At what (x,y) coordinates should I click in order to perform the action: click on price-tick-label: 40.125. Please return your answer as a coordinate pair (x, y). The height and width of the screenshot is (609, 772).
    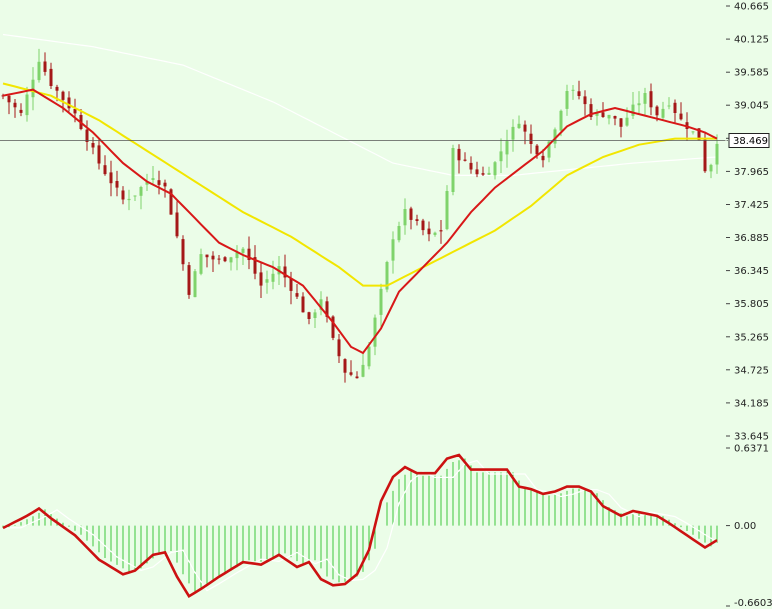
    Looking at the image, I should click on (751, 40).